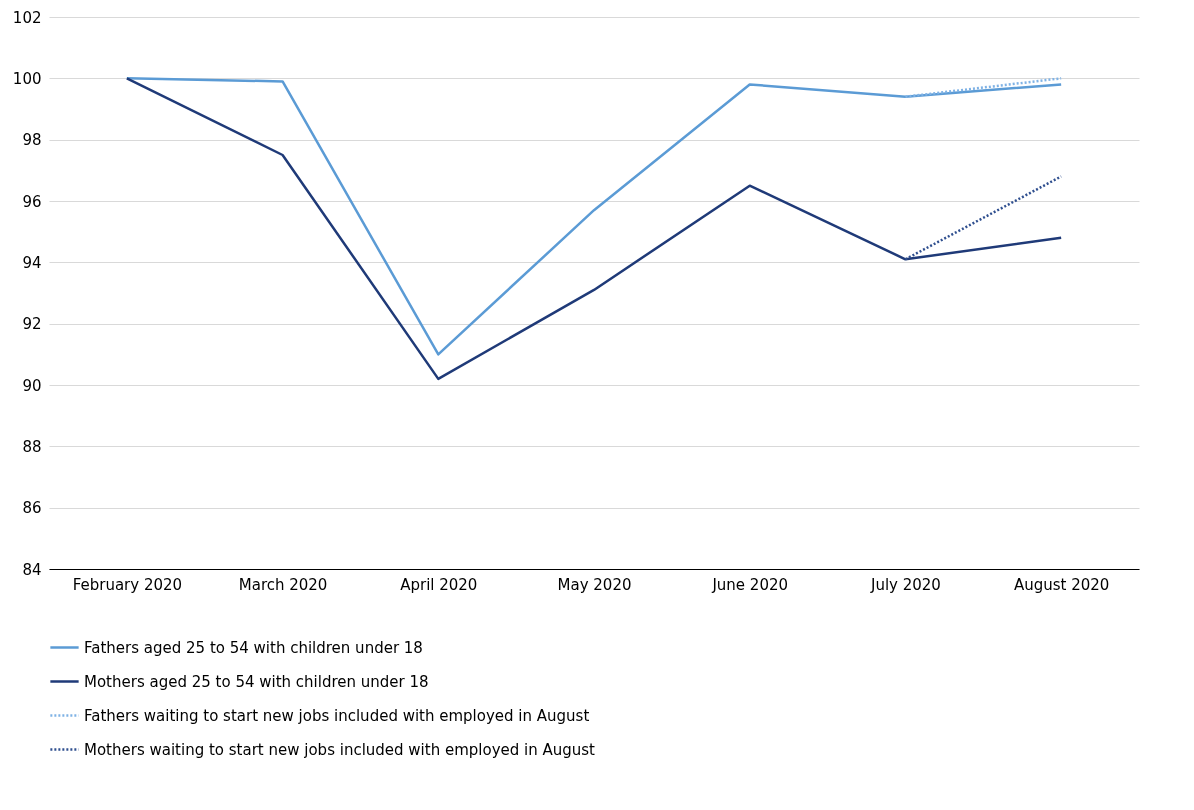 The width and height of the screenshot is (1194, 810). I want to click on y-tick-label: 88, so click(32, 446).